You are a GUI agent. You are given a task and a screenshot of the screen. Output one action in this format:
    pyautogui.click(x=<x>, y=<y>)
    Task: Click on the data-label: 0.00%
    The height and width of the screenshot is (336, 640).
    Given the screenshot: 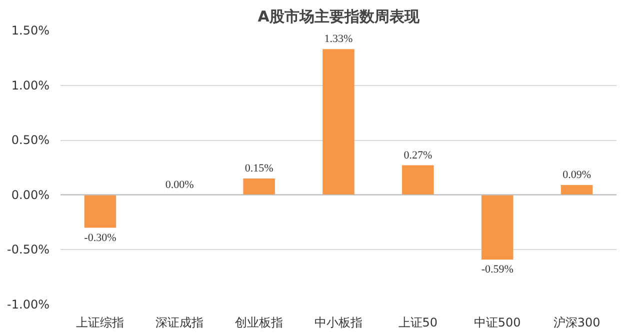 What is the action you would take?
    pyautogui.click(x=179, y=184)
    